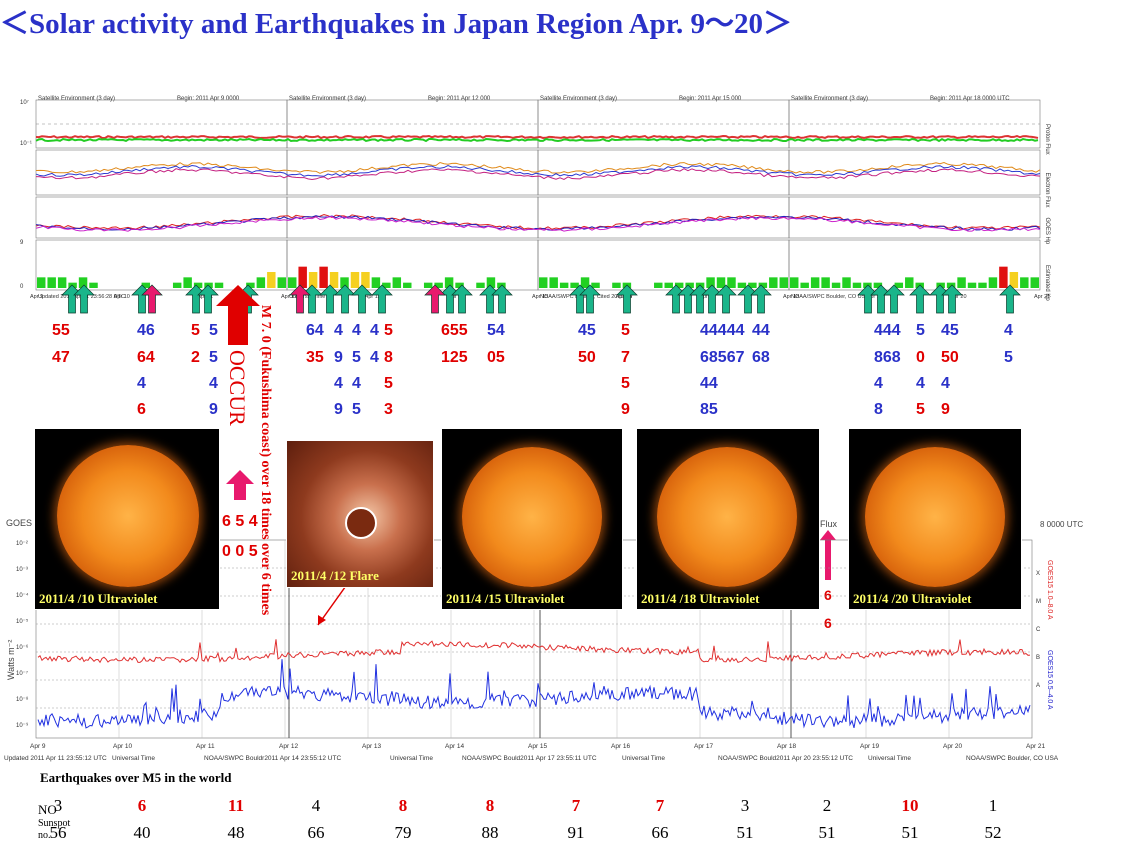 This screenshot has height=851, width=1135. I want to click on sun-caption: 2011/4 /15 Ultraviolet, so click(505, 598).